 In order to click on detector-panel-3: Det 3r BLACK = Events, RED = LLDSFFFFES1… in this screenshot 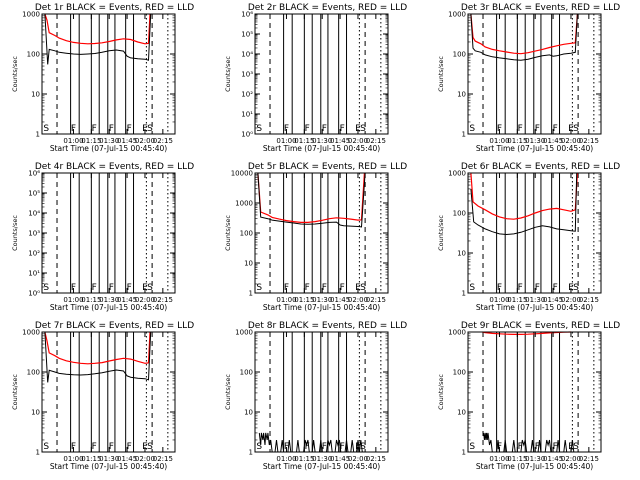, I will do `click(528, 78)`.